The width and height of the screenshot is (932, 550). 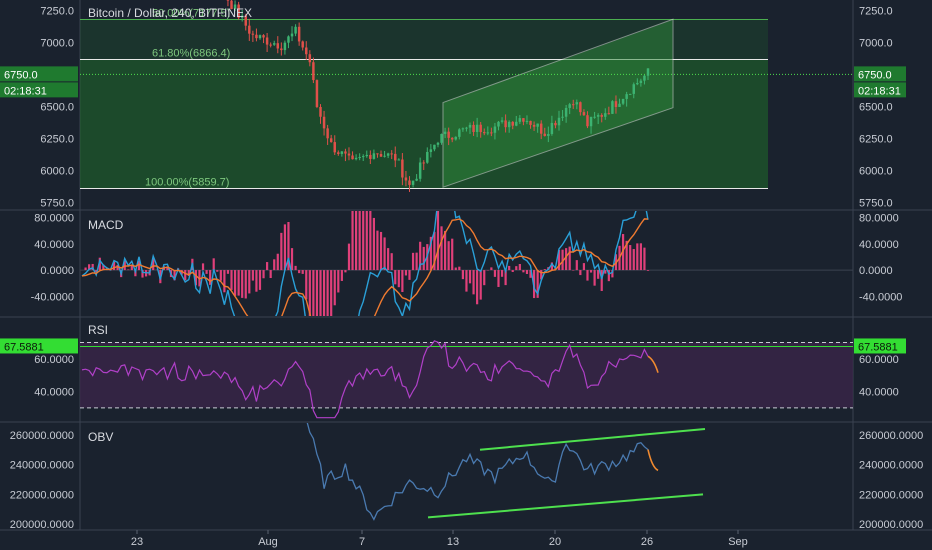 What do you see at coordinates (565, 506) in the screenshot?
I see `obv-lower-trendline` at bounding box center [565, 506].